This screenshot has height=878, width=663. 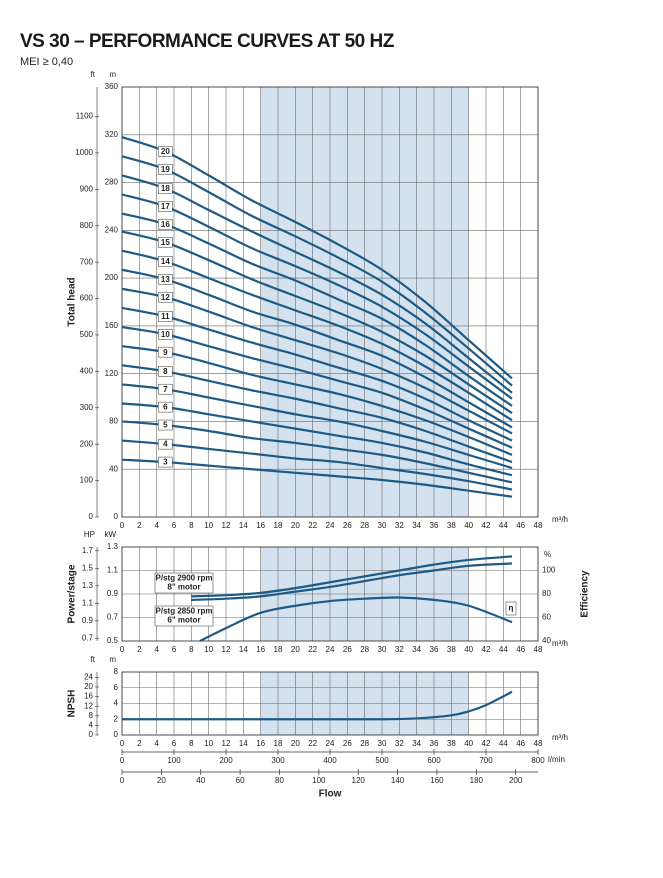 What do you see at coordinates (84, 152) in the screenshot?
I see `y-tick-label: 1000` at bounding box center [84, 152].